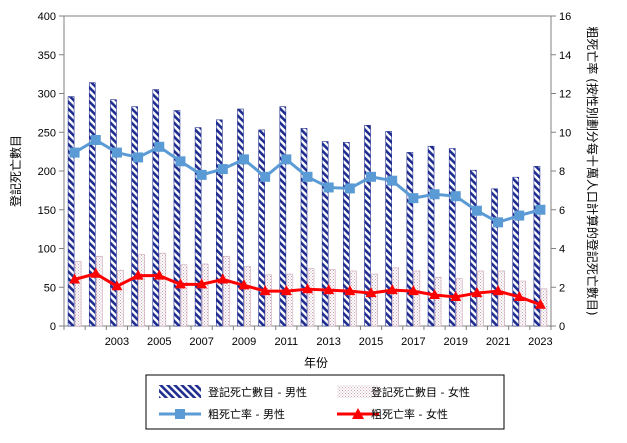 The height and width of the screenshot is (443, 627). What do you see at coordinates (47, 17) in the screenshot?
I see `y-tick-label: 400` at bounding box center [47, 17].